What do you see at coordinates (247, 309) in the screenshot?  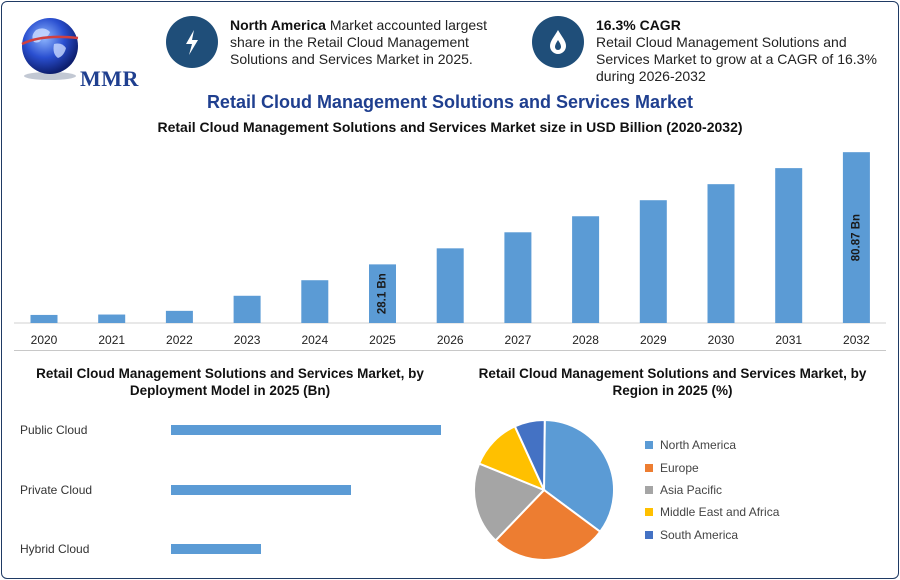 I see `bar-2023` at bounding box center [247, 309].